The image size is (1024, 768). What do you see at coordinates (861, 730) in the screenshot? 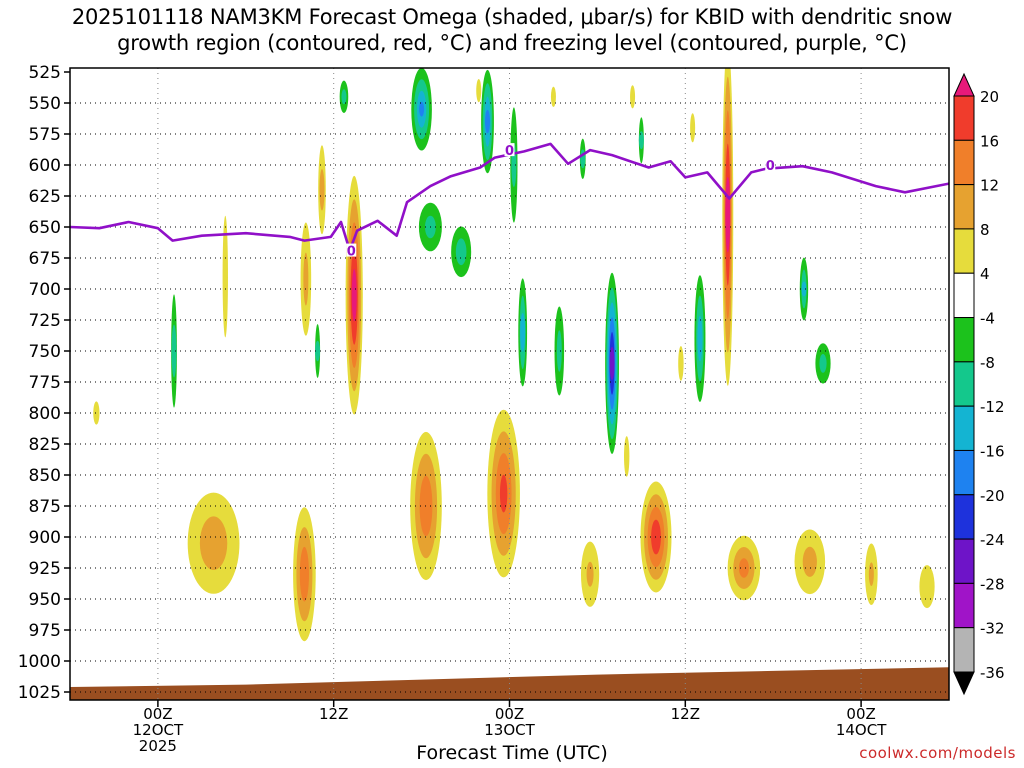
I see `x-tick-label-4-1: 14OCT` at bounding box center [861, 730].